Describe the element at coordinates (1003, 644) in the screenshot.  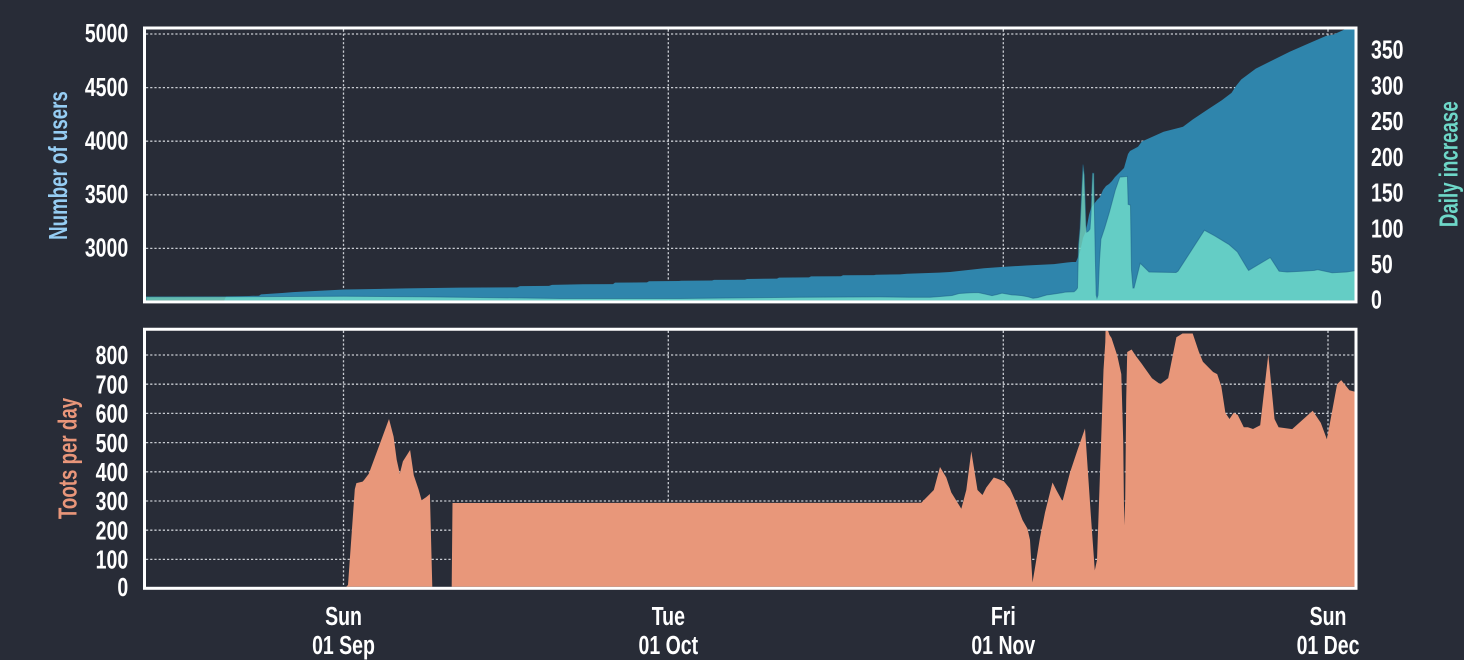
I see `svg-text: 01 Nov` at that location.